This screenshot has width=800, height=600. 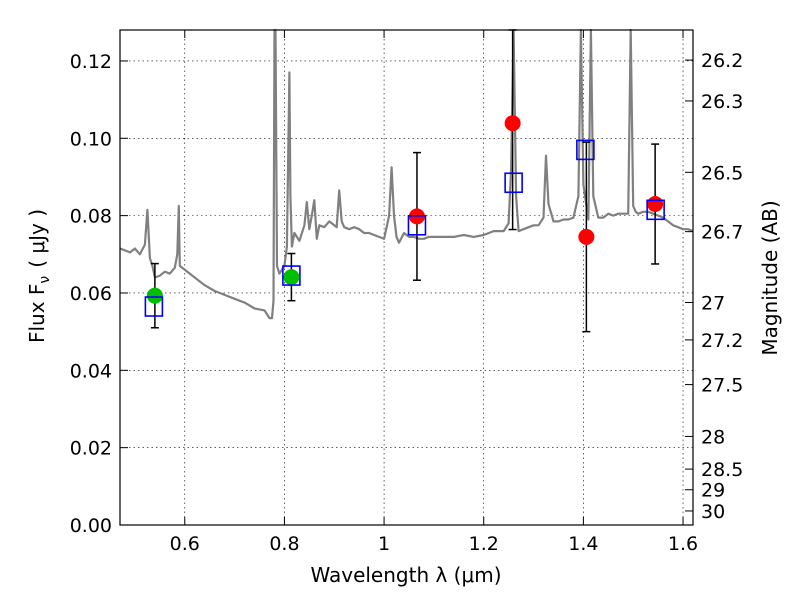 I want to click on y-axis: 0.00 0.02 0.04 0.06 0.08 0.10 0.12, so click(x=99, y=294).